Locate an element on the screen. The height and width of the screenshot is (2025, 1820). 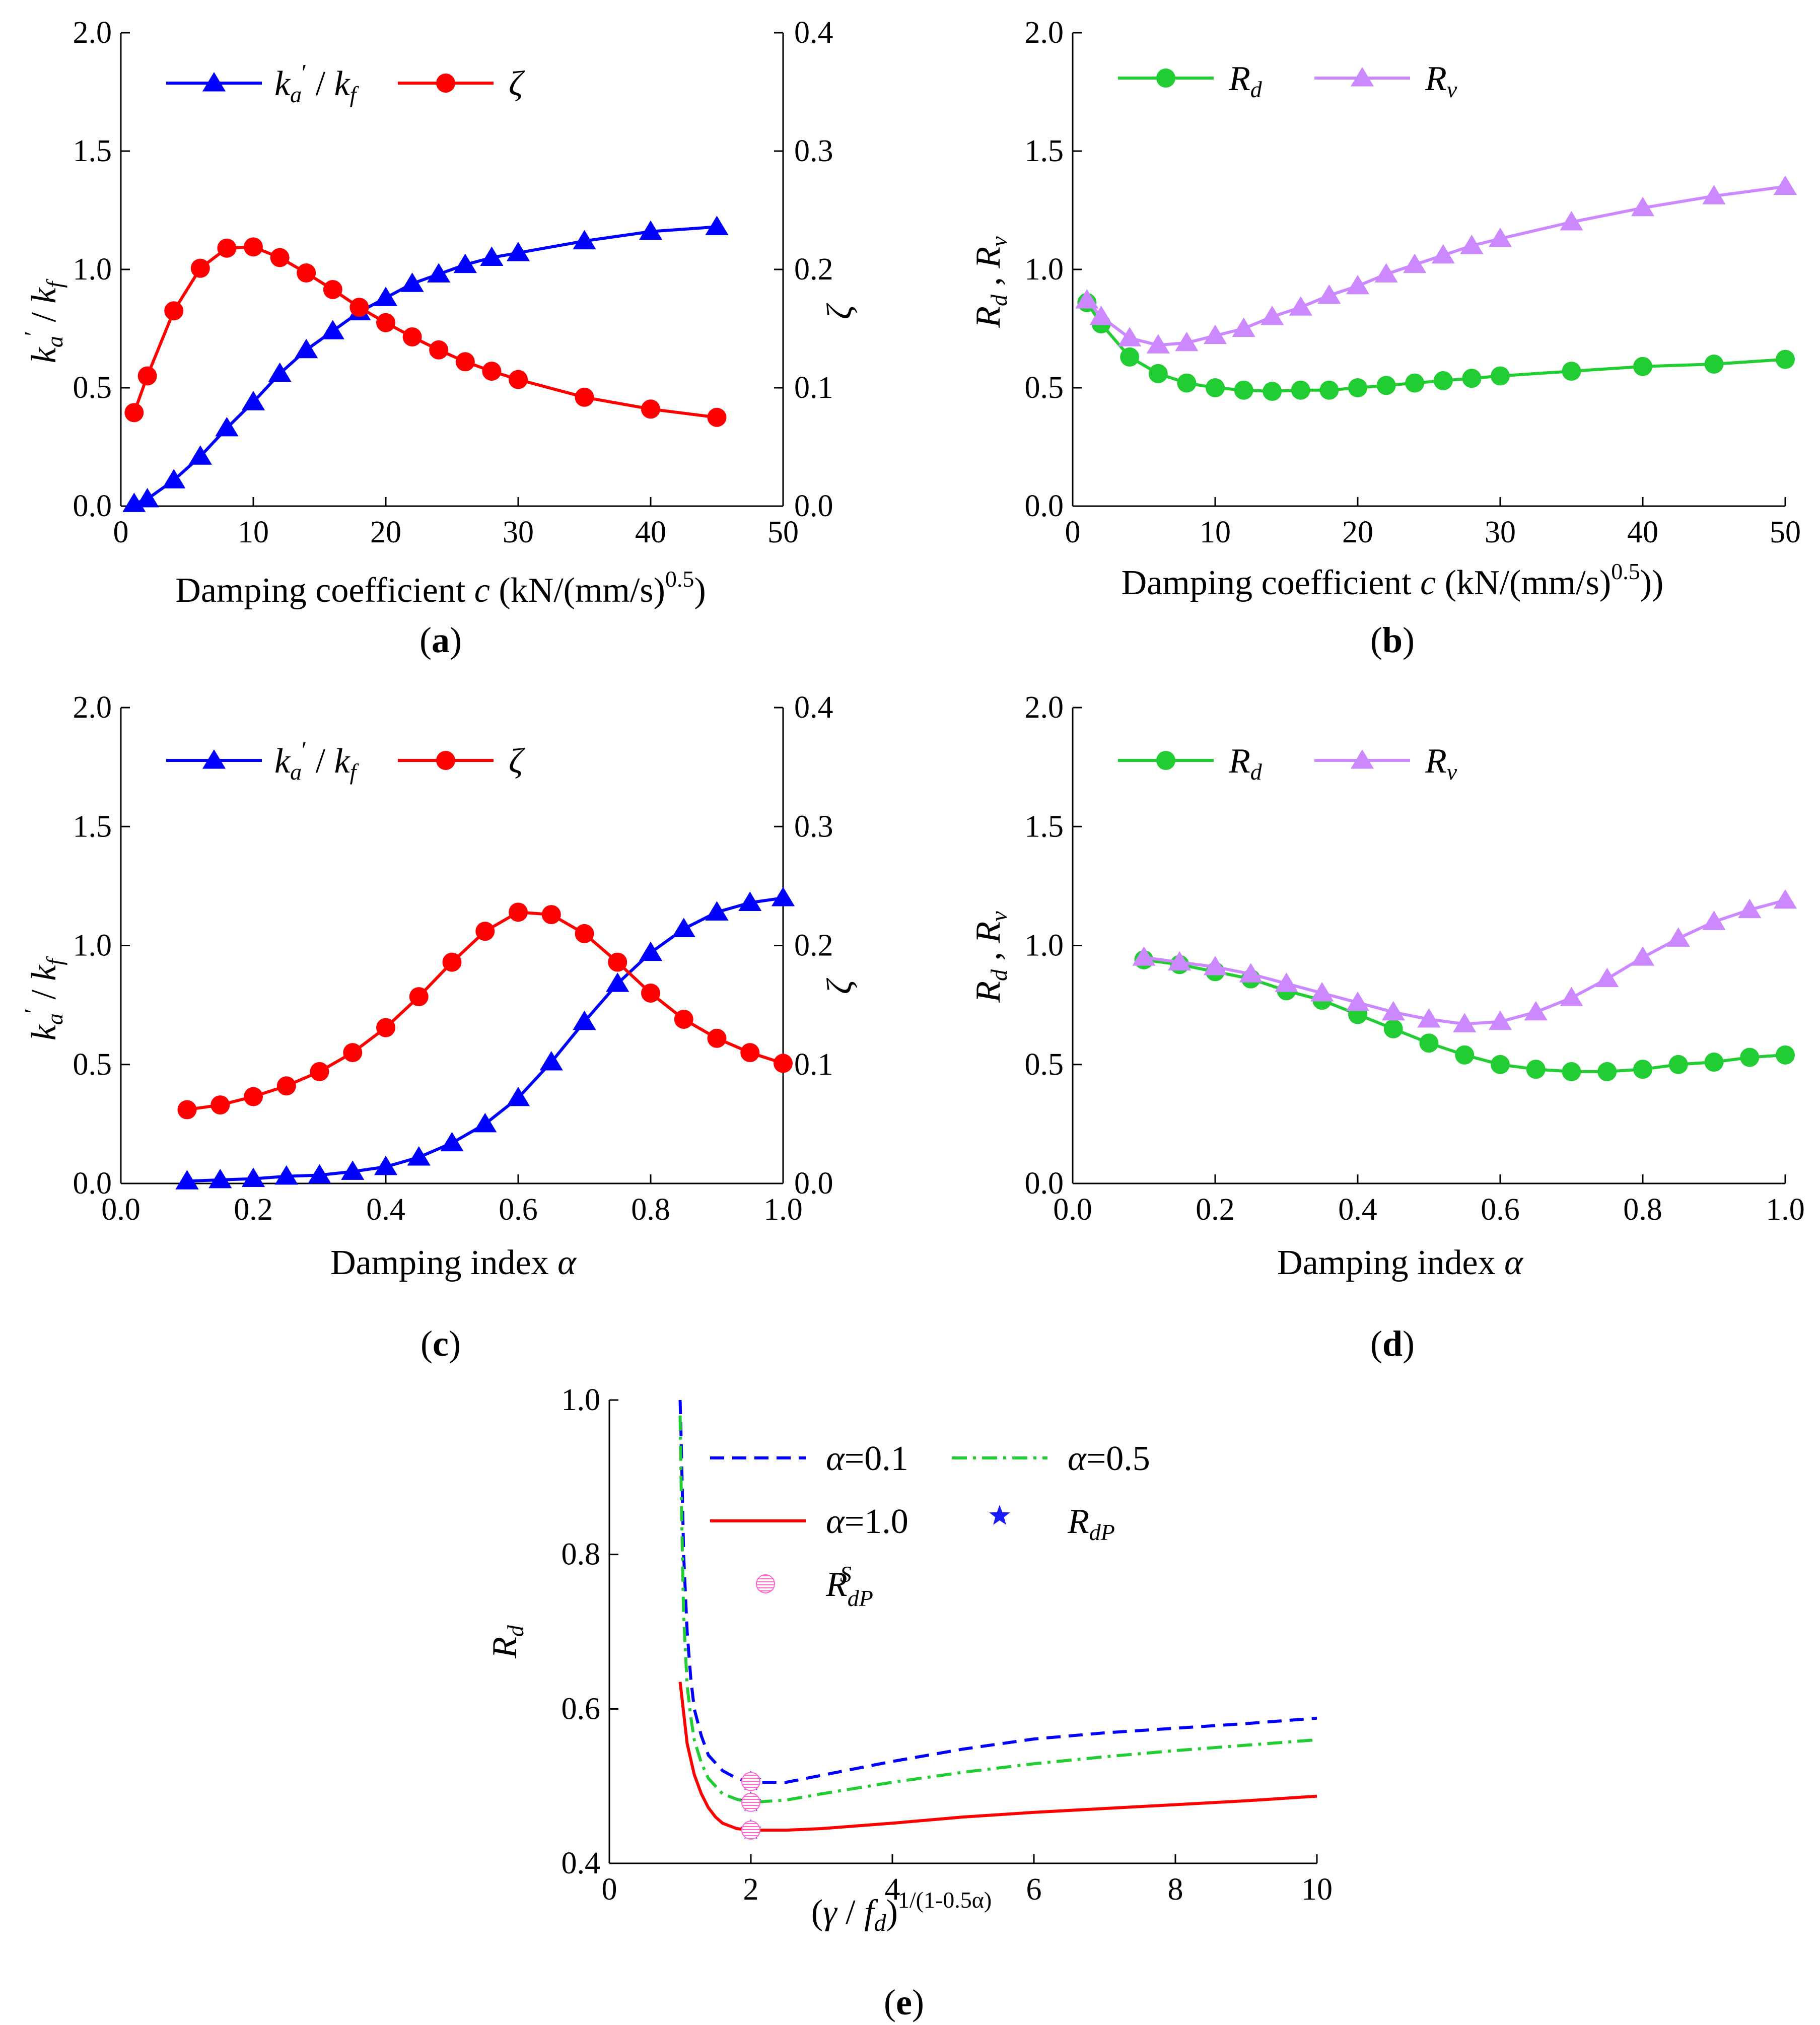
series-ζ is located at coordinates (485, 1011).